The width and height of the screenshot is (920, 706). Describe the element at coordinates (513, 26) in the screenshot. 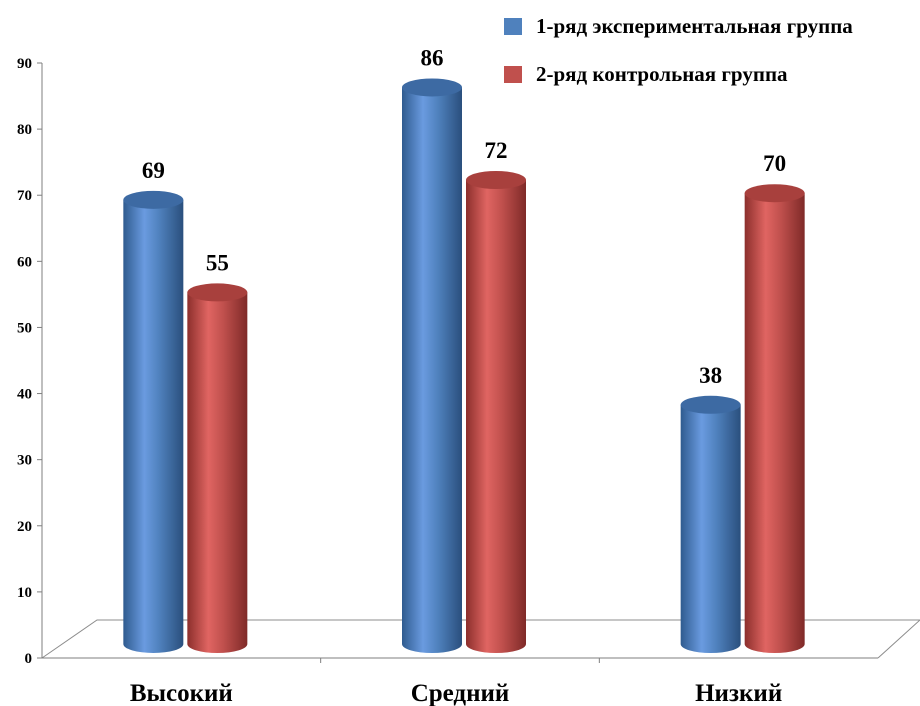

I see `legend-swatch-blue` at that location.